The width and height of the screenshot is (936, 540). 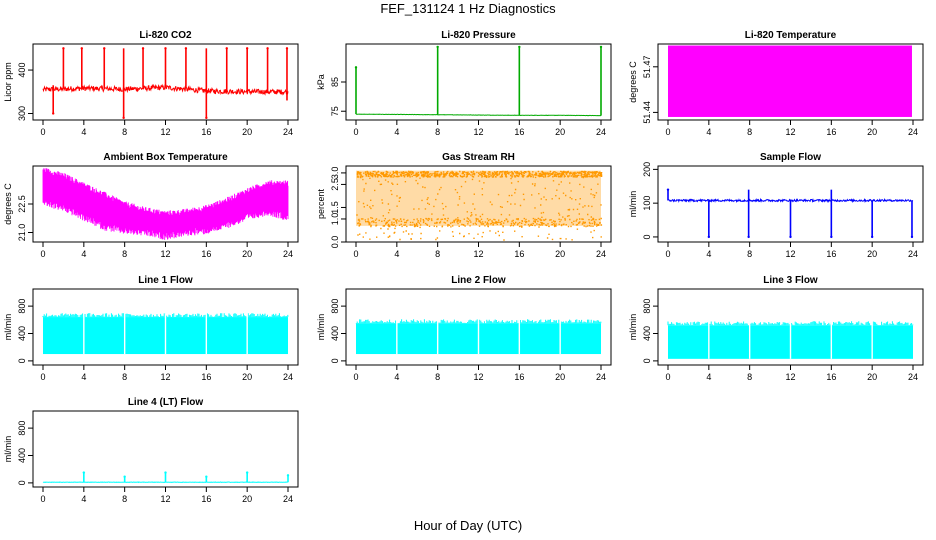 What do you see at coordinates (151, 450) in the screenshot?
I see `panel-line4: Line 4 (LT) Flow 0 4 8 12 16 20 24 0 400 800 ml/min` at bounding box center [151, 450].